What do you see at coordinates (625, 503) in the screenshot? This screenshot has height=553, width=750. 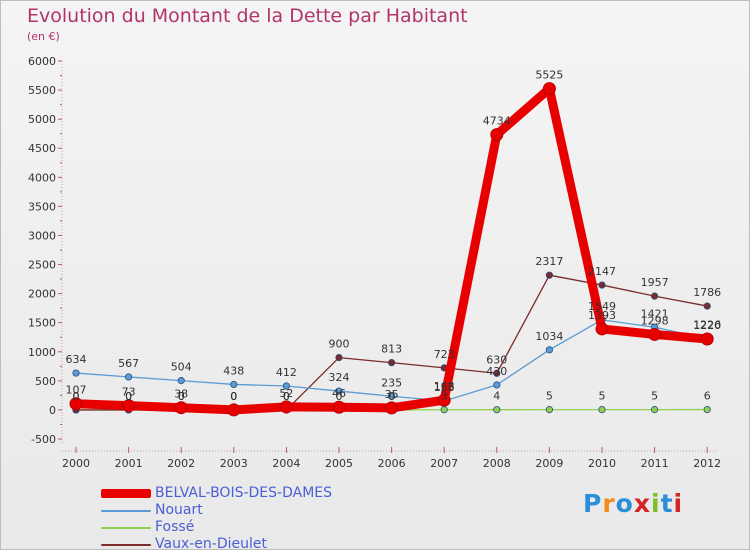 I see `logo-letter: o` at bounding box center [625, 503].